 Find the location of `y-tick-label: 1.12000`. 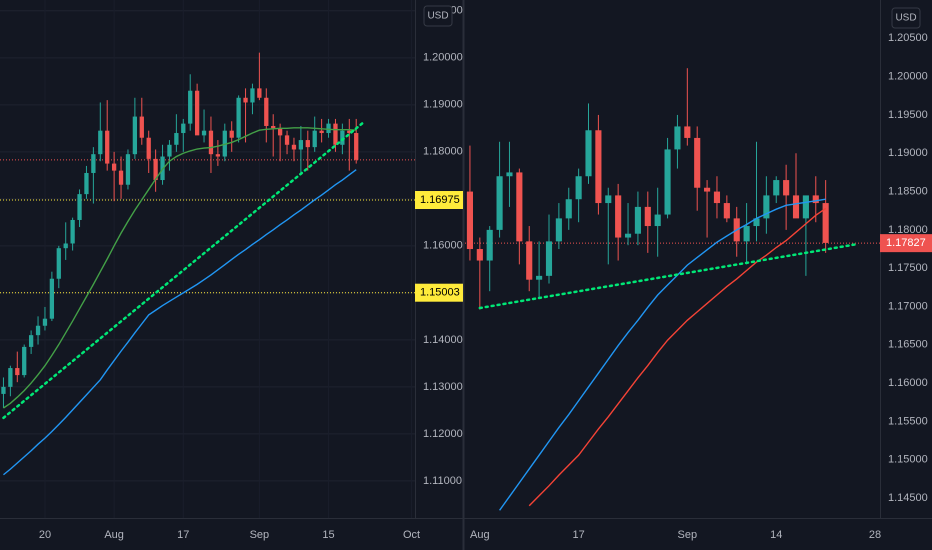

y-tick-label: 1.12000 is located at coordinates (443, 434).